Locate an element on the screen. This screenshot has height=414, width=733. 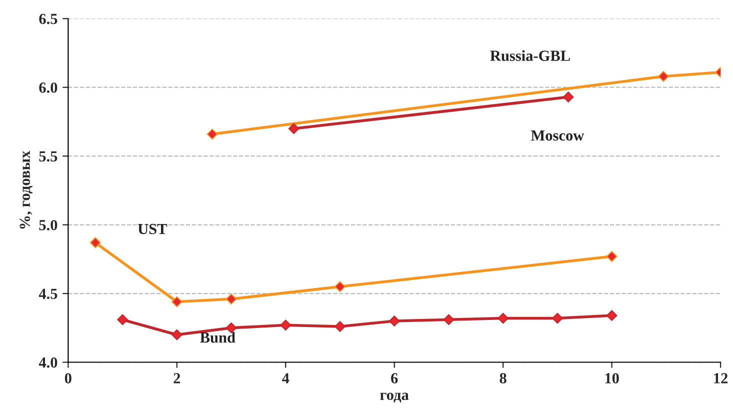
y-tick-label: 5.0 is located at coordinates (48, 225).